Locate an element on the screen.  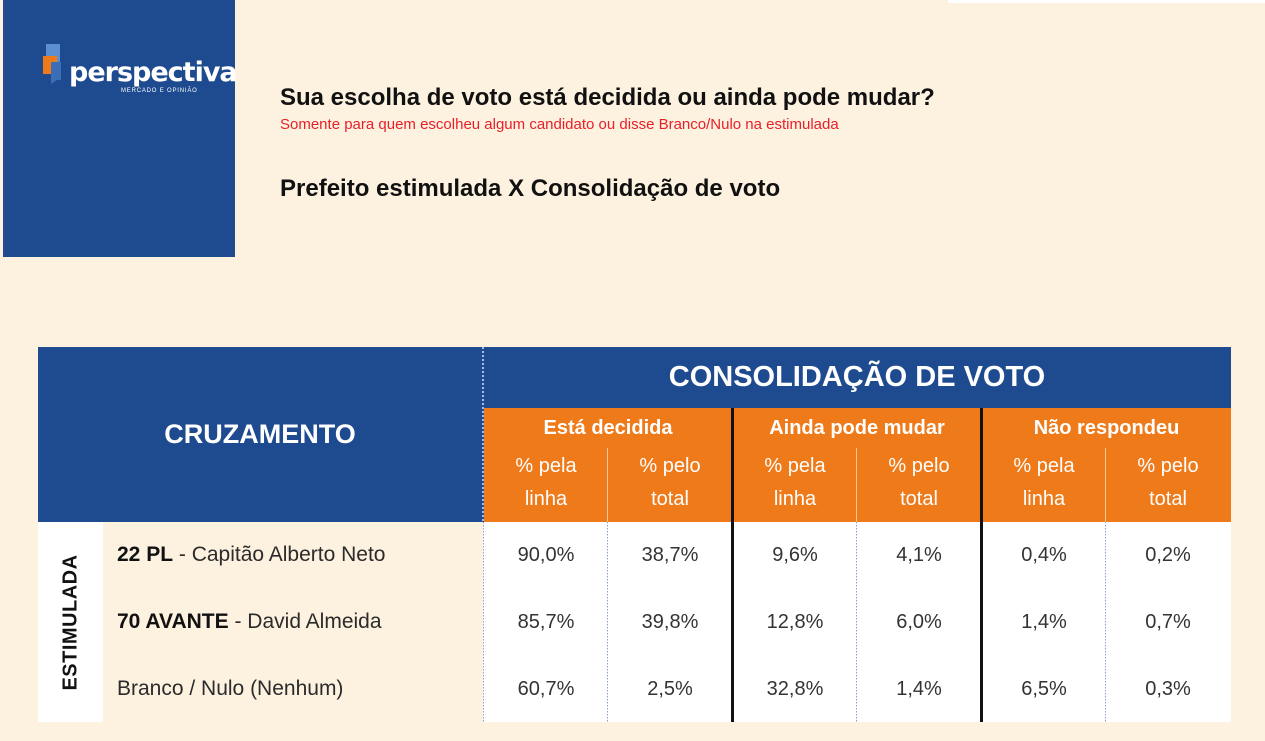
table-cell: 60,7% is located at coordinates (546, 689).